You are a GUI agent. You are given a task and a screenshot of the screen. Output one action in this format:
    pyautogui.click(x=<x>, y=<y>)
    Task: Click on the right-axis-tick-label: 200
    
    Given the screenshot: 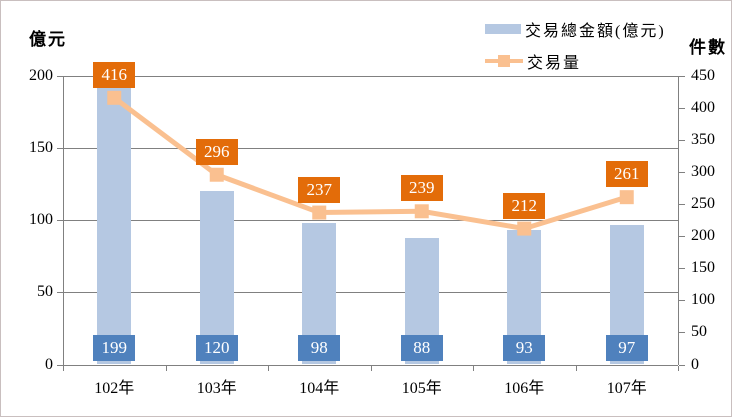 What is the action you would take?
    pyautogui.click(x=703, y=236)
    